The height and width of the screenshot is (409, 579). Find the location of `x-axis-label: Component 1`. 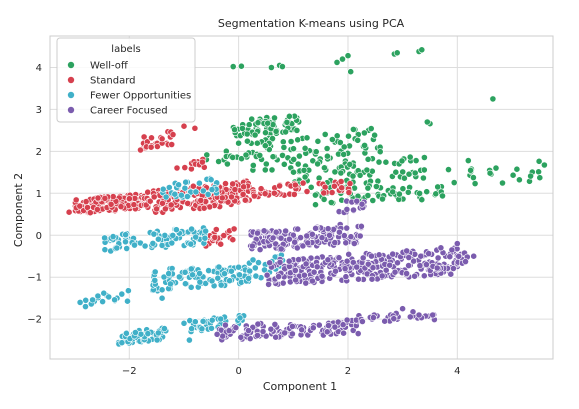

x-axis-label: Component 1 is located at coordinates (300, 386).